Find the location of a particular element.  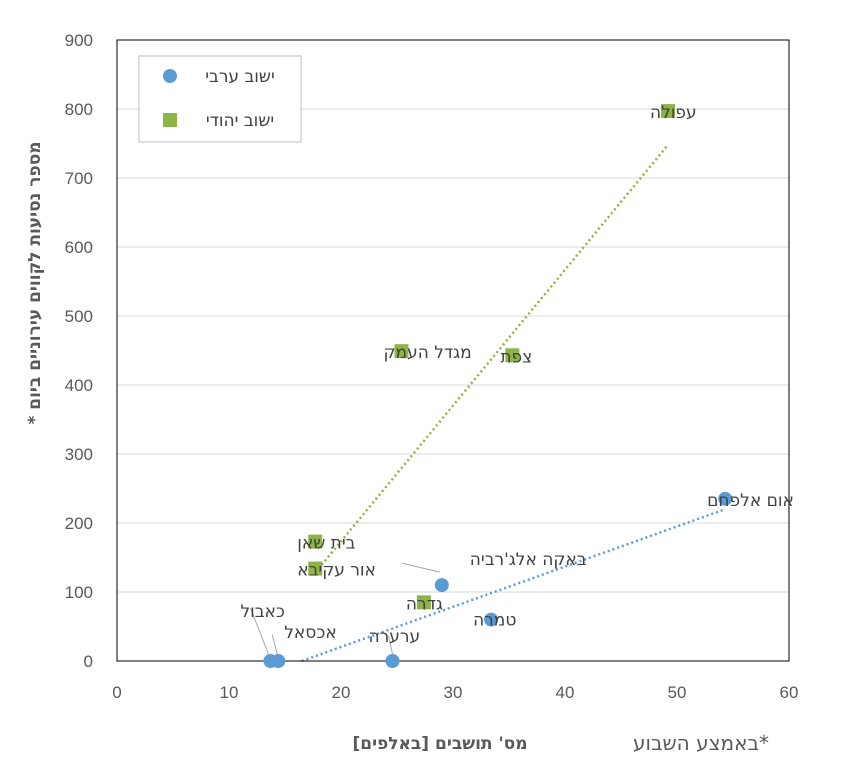

x-tick-label: 0 is located at coordinates (116, 692).